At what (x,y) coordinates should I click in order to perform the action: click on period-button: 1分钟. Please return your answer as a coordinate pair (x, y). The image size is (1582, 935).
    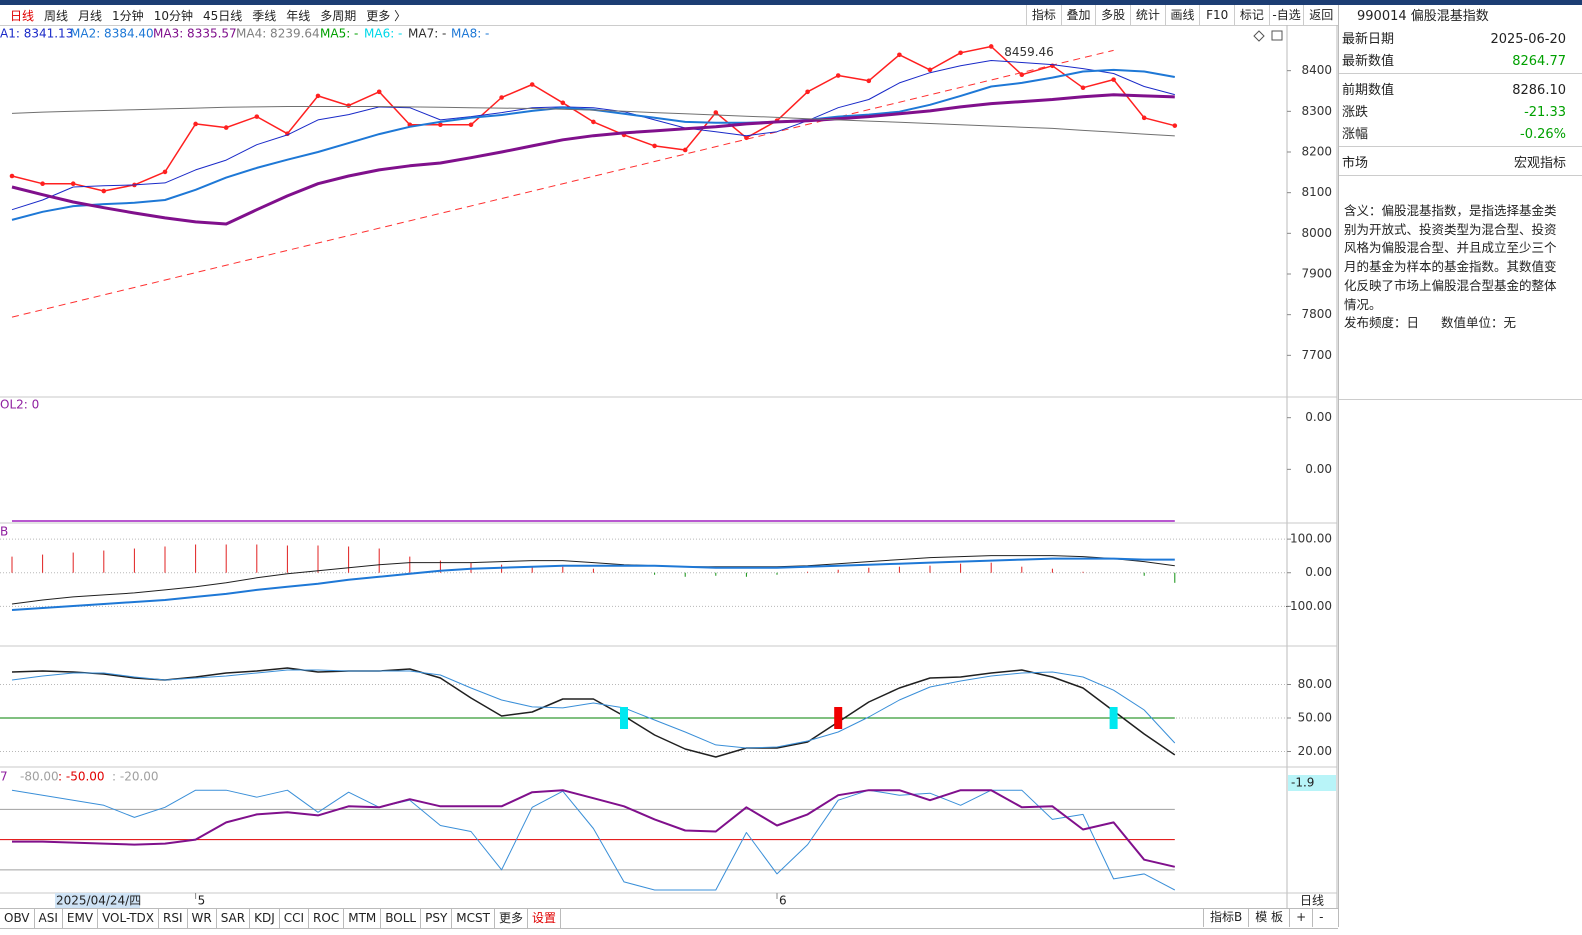
    Looking at the image, I should click on (128, 15).